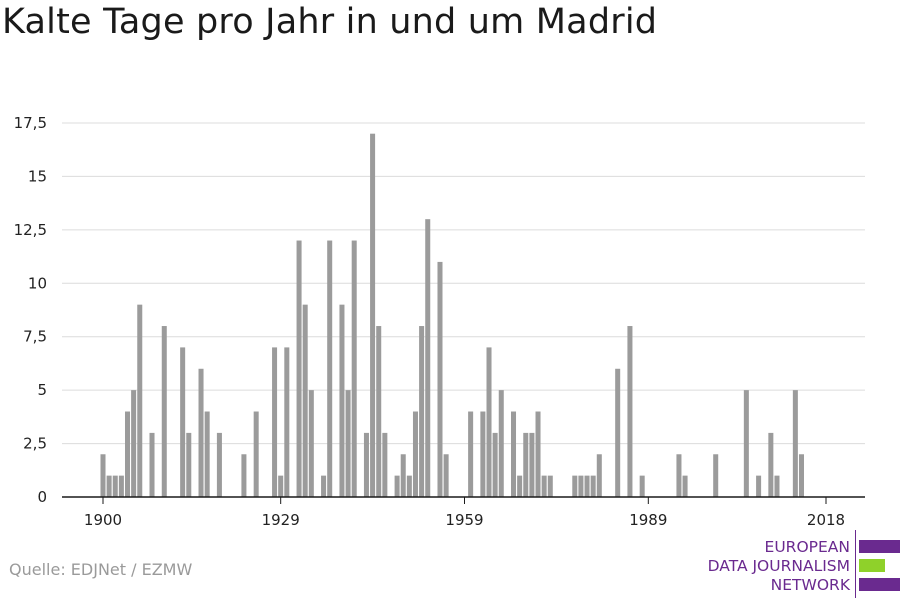 The image size is (900, 600). I want to click on logo-line-1: EUROPEAN, so click(807, 547).